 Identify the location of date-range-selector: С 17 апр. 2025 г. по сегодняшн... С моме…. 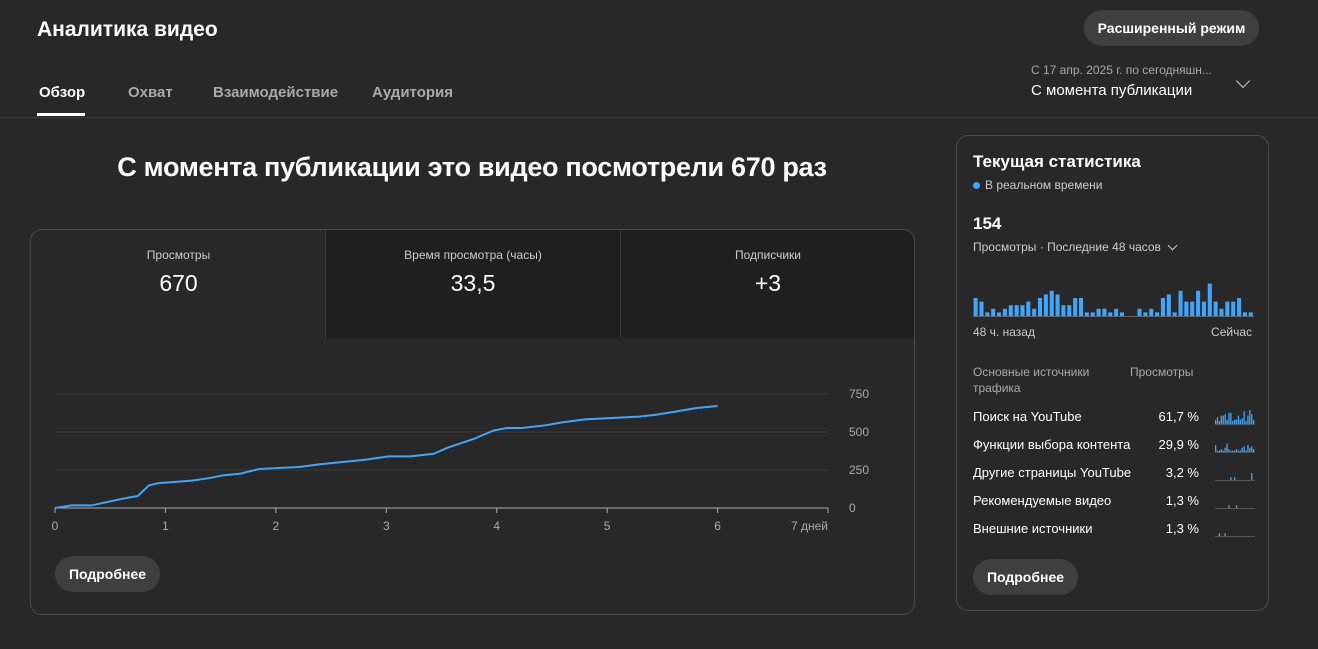
(1121, 81).